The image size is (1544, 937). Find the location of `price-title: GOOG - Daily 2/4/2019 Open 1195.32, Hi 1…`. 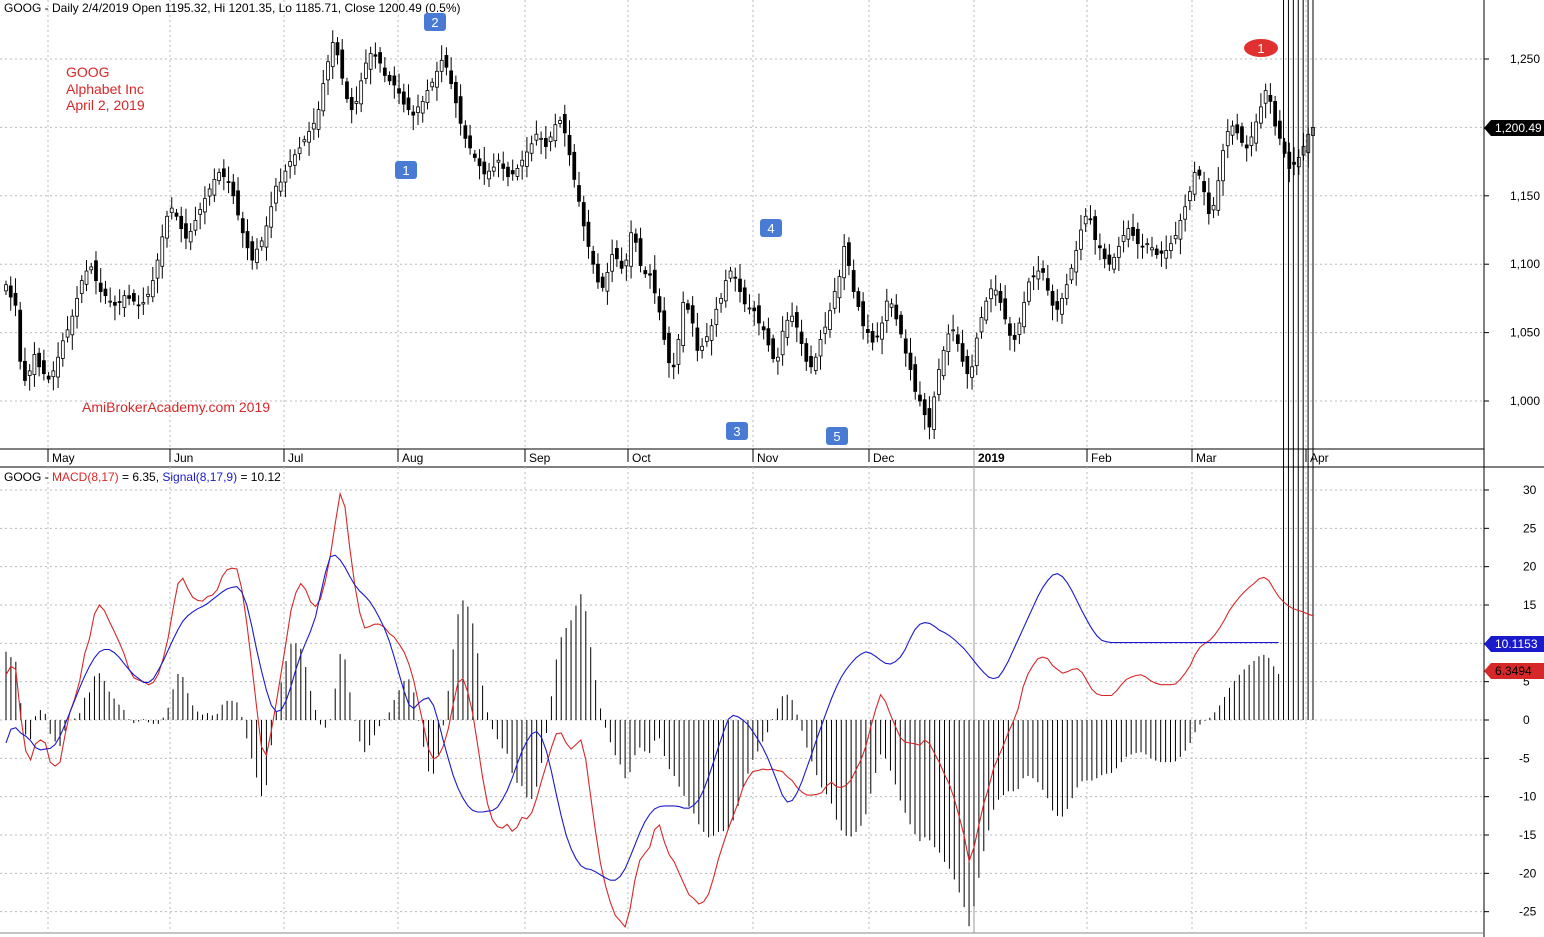

price-title: GOOG - Daily 2/4/2019 Open 1195.32, Hi 1… is located at coordinates (232, 8).